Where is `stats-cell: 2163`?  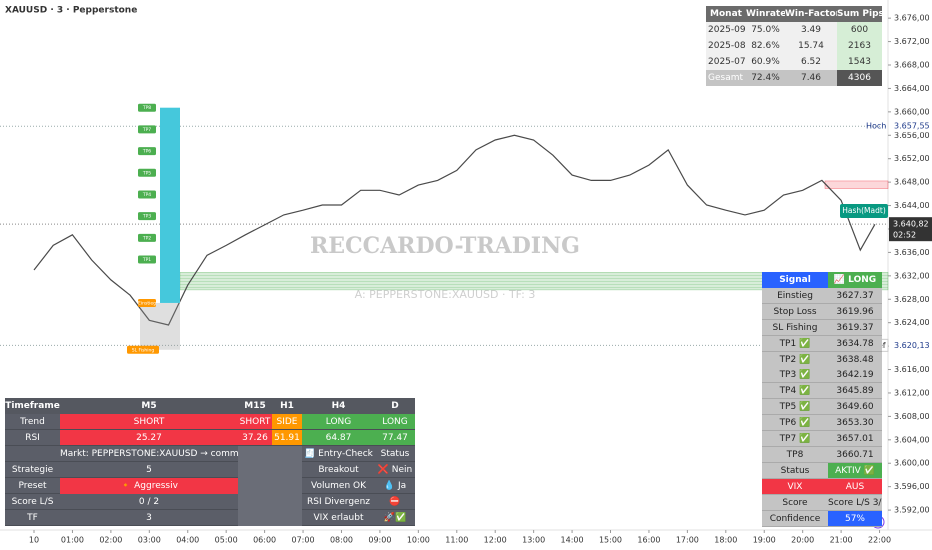 stats-cell: 2163 is located at coordinates (859, 46).